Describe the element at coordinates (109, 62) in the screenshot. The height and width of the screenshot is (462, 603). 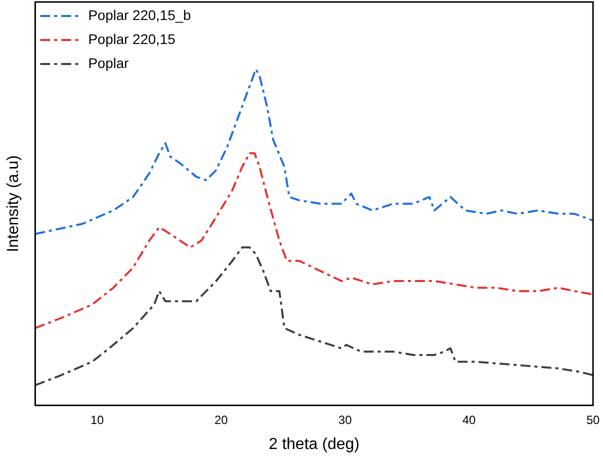
I see `legend-label: Poplar` at that location.